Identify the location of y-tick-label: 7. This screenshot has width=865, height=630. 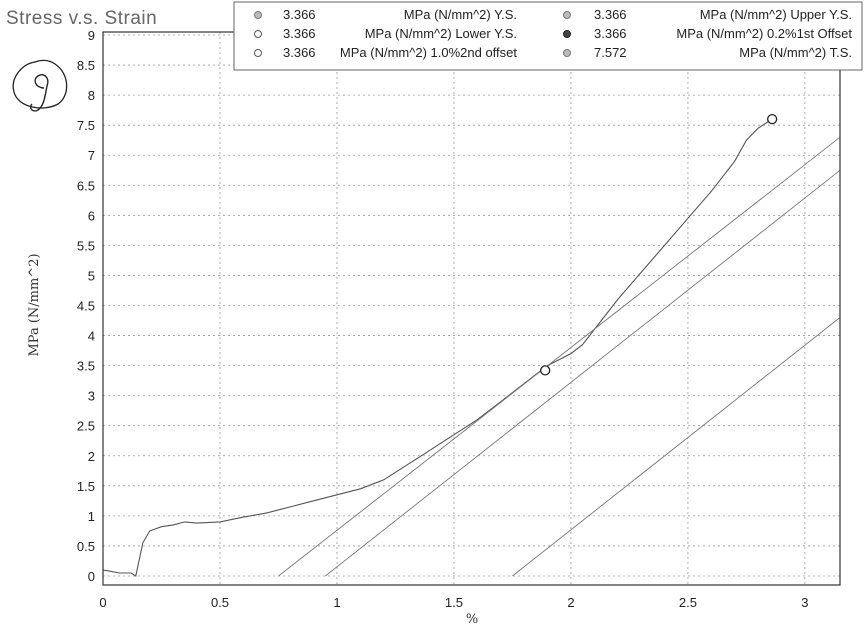
(91, 155).